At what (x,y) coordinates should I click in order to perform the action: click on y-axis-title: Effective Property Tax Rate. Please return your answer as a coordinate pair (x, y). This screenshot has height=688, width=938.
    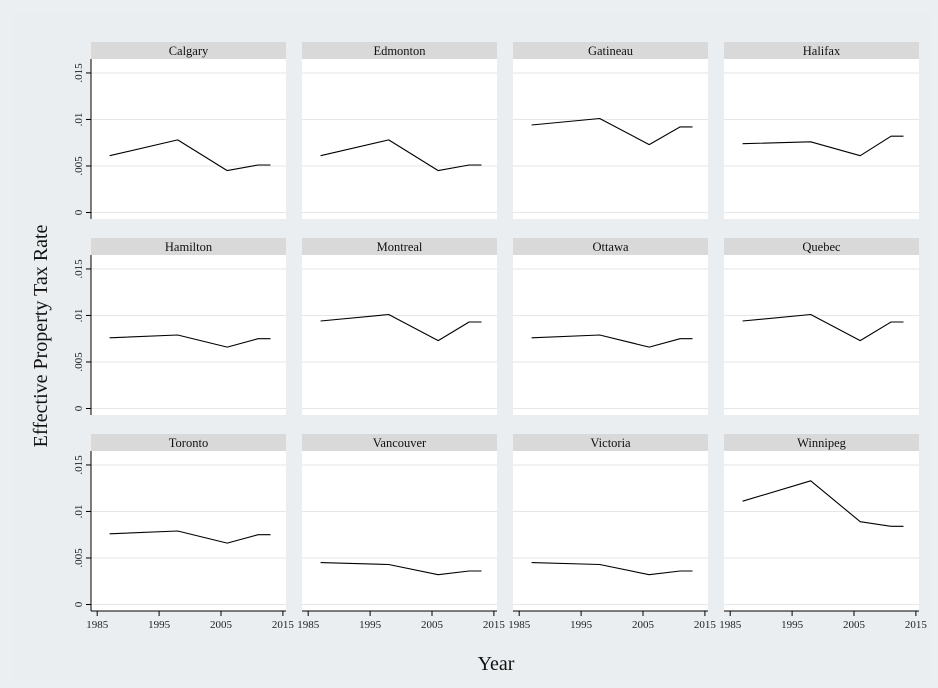
    Looking at the image, I should click on (41, 335).